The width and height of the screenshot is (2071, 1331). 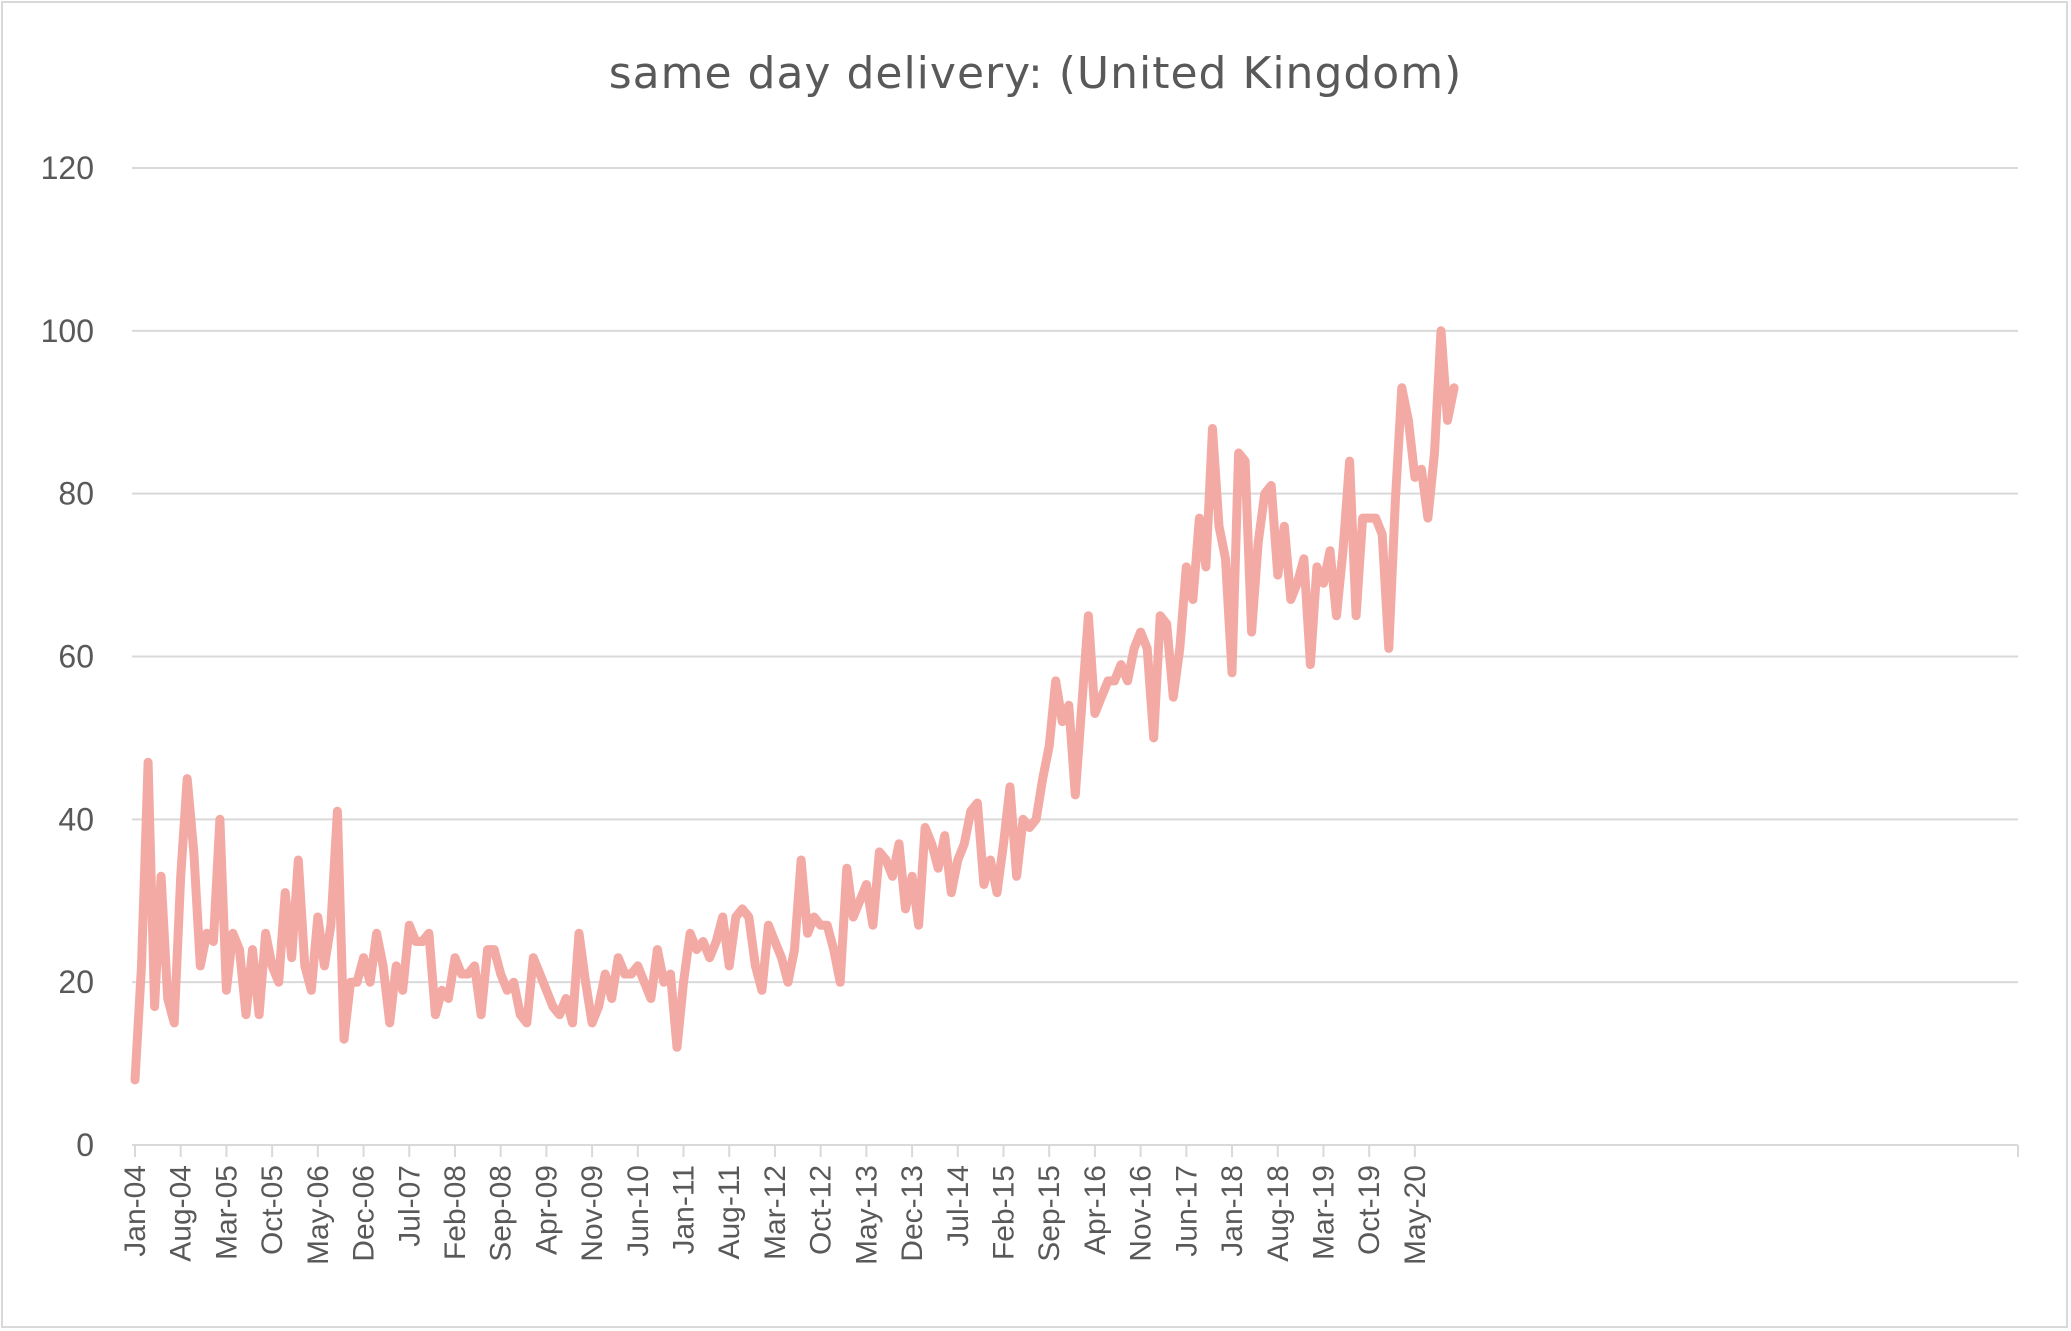 What do you see at coordinates (1035, 73) in the screenshot?
I see `chart-title: same day delivery: (United Kingdom)` at bounding box center [1035, 73].